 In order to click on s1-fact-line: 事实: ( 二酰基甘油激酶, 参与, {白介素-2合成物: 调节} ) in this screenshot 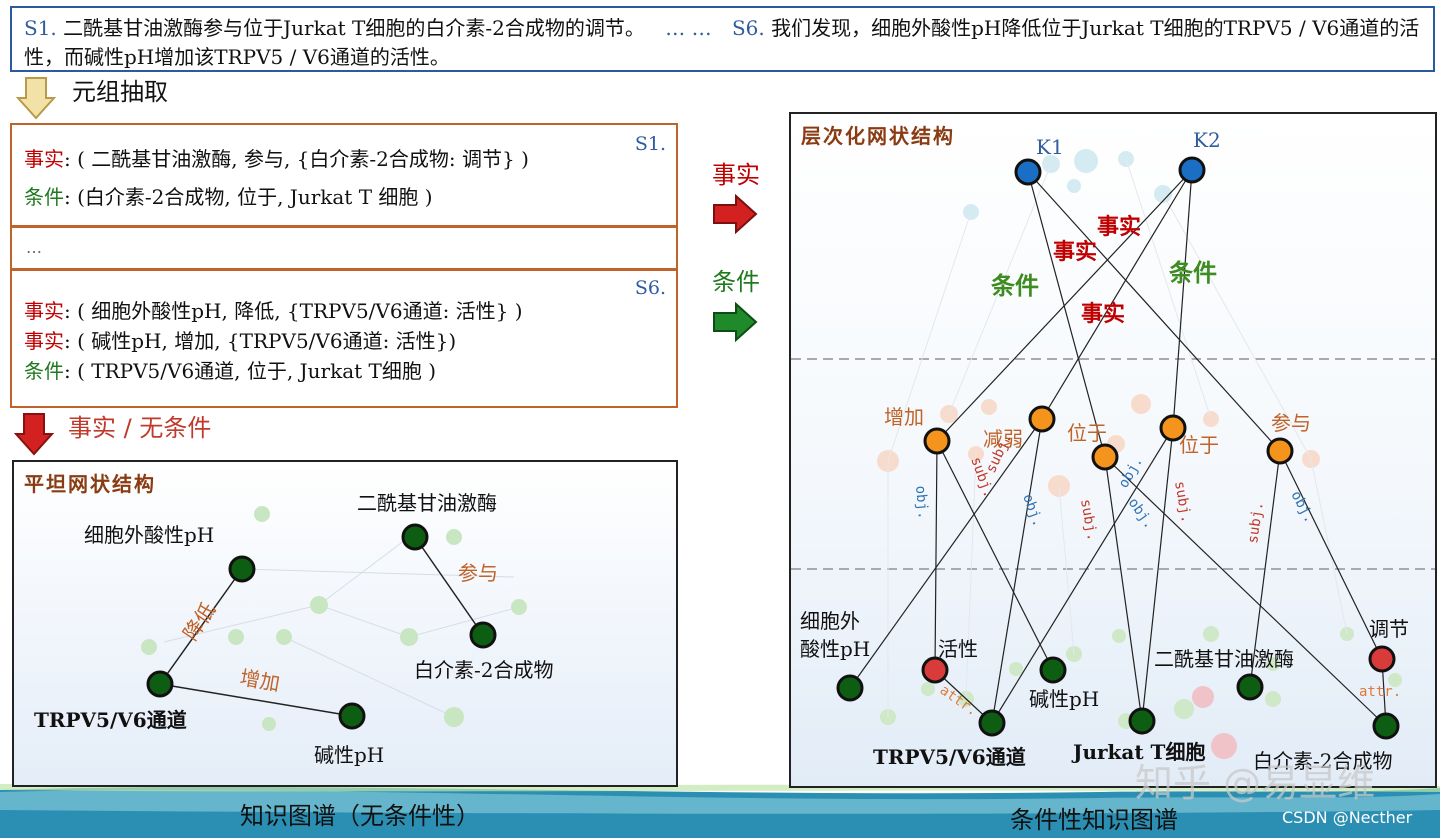, I will do `click(276, 157)`.